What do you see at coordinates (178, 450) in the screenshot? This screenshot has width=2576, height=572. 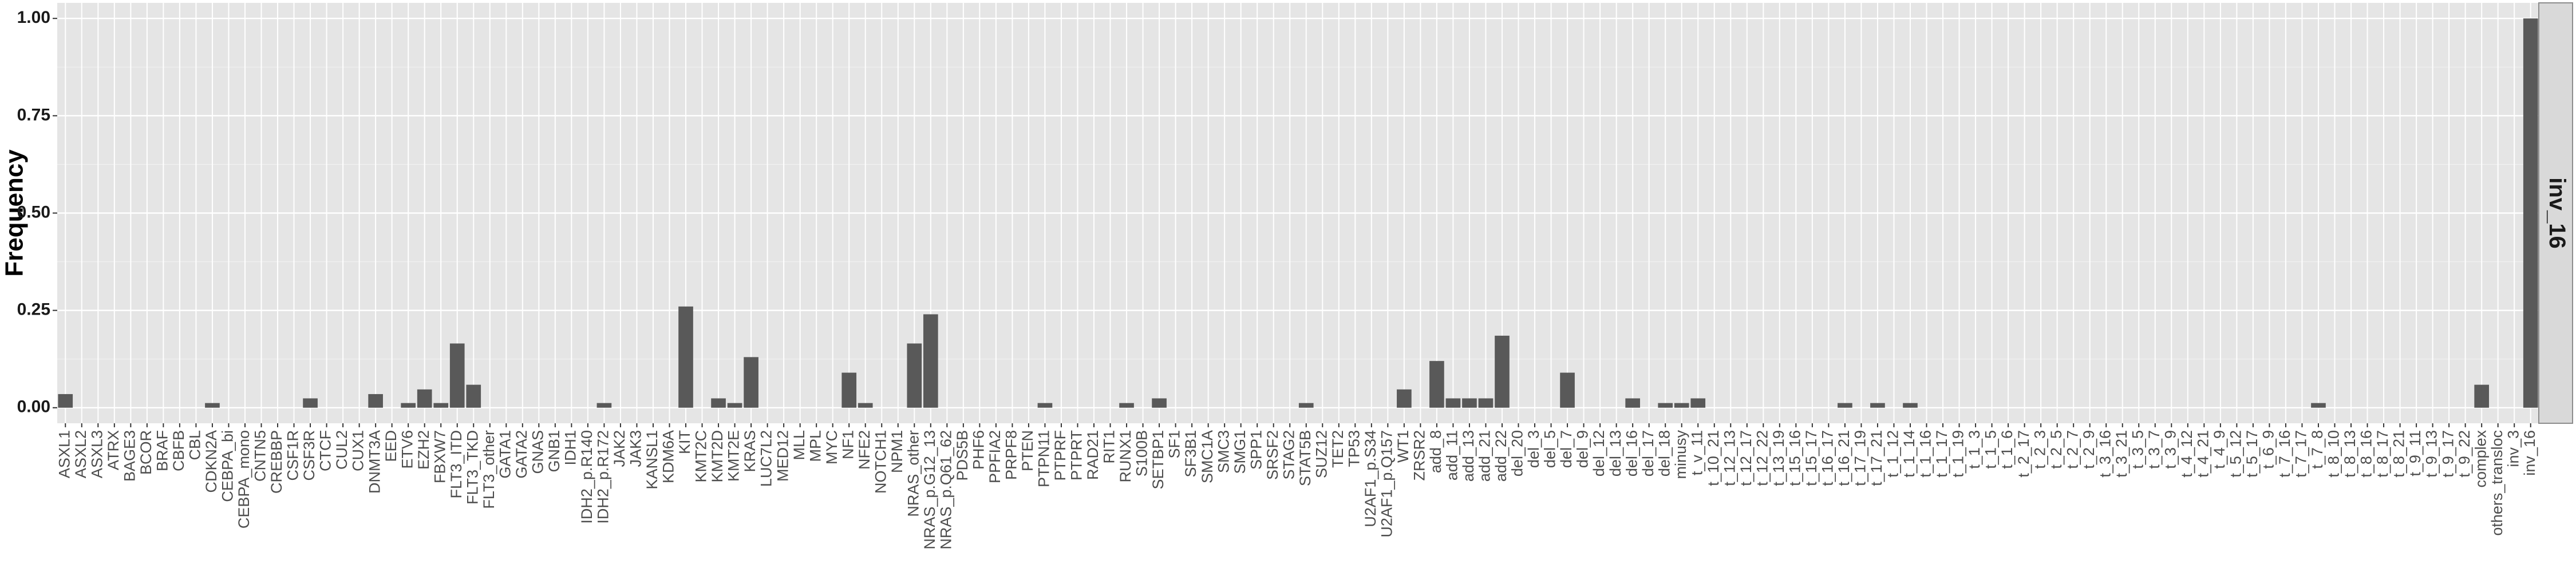 I see `x-tick-label: CBFB` at bounding box center [178, 450].